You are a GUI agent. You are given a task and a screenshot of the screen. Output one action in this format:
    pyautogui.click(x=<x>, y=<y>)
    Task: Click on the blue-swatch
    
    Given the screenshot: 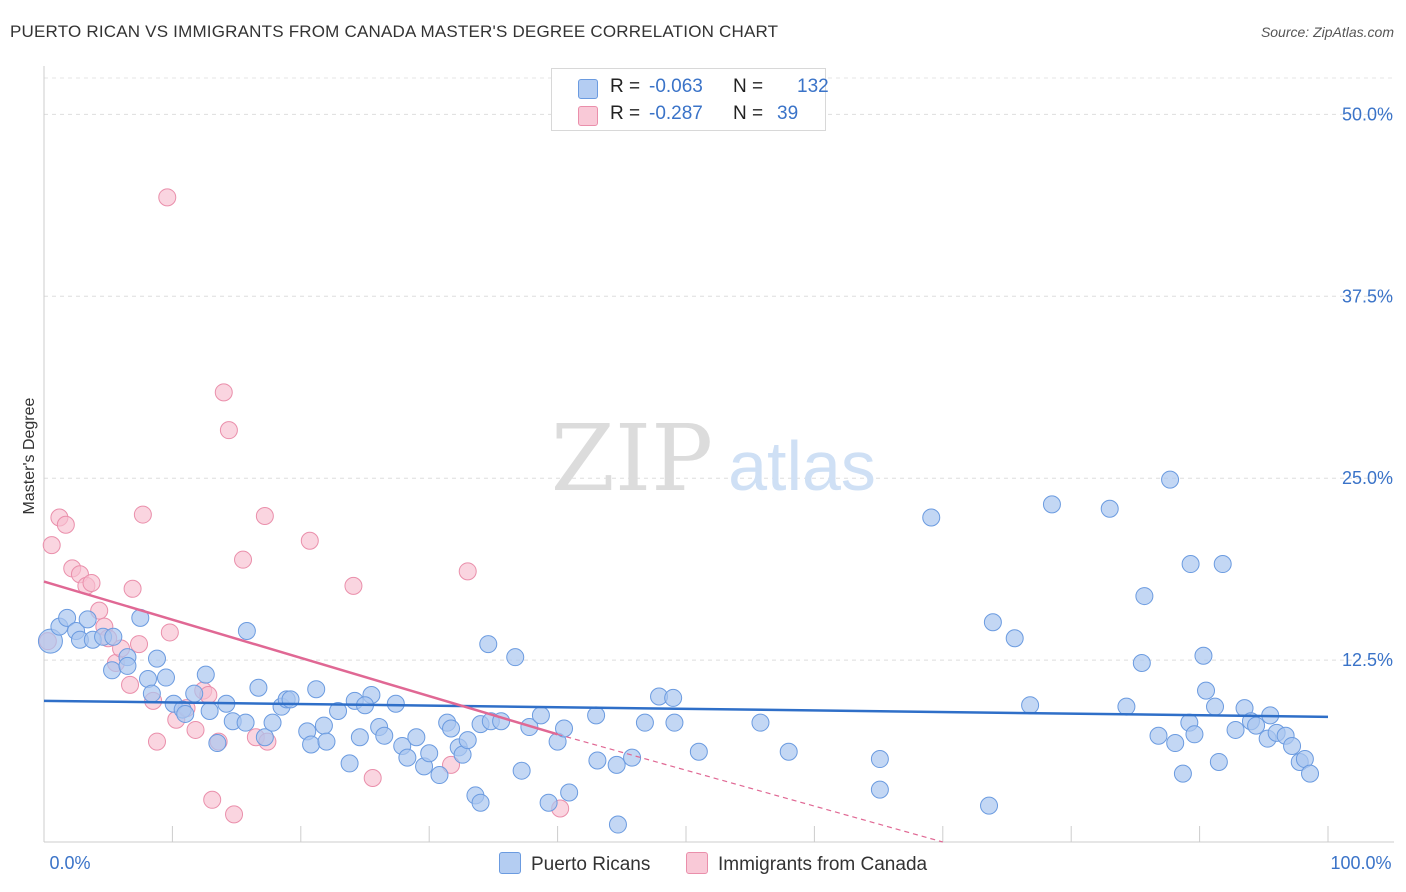 What is the action you would take?
    pyautogui.click(x=588, y=89)
    